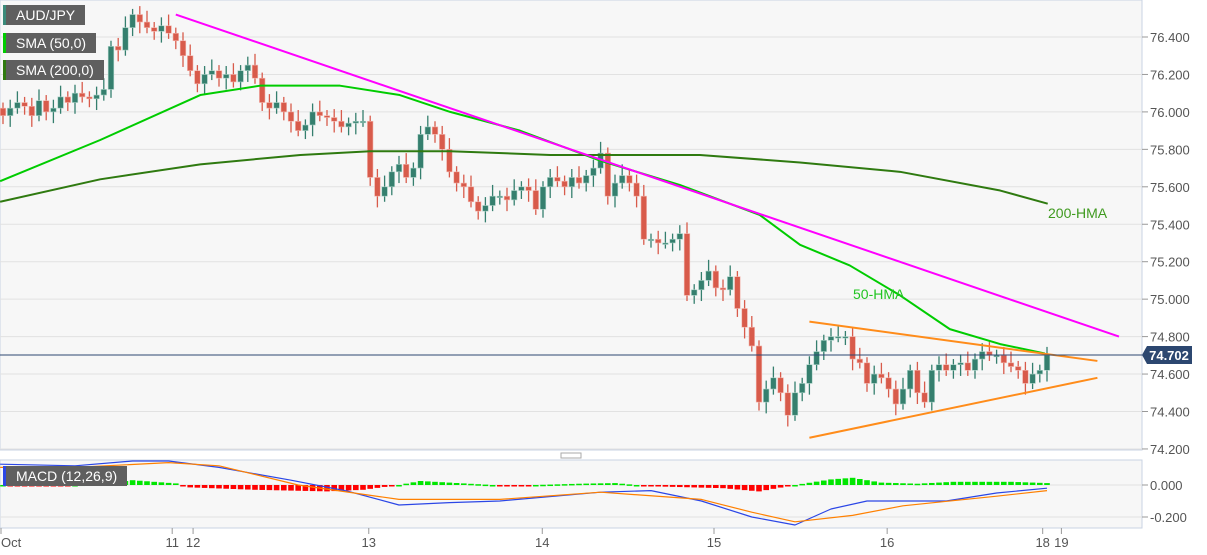 The image size is (1207, 555). Describe the element at coordinates (524, 492) in the screenshot. I see `signal-line` at that location.